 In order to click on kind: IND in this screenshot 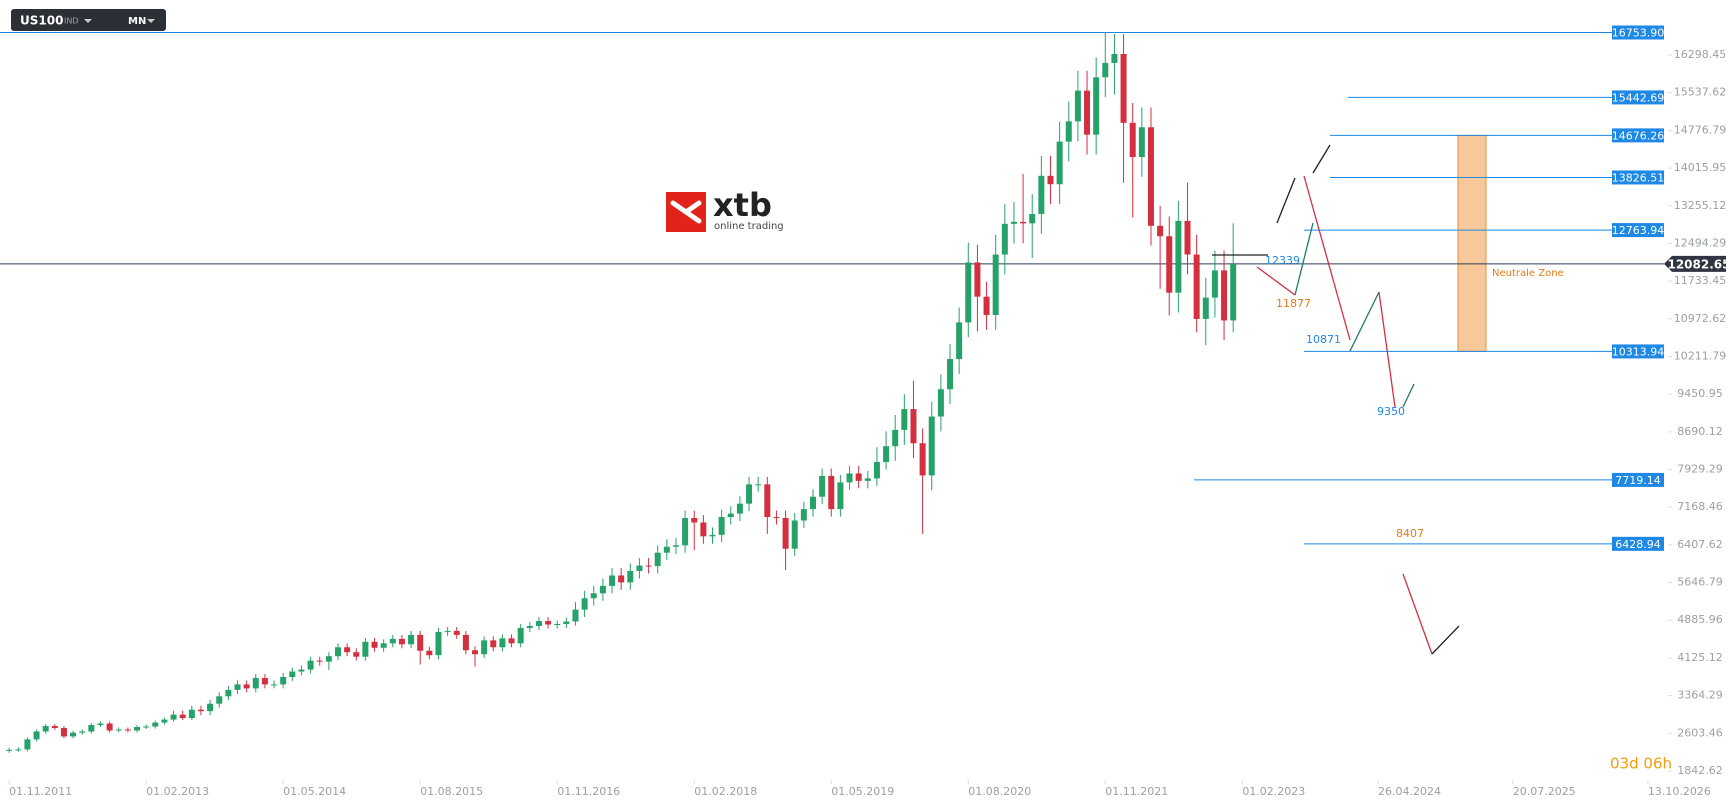, I will do `click(71, 21)`.